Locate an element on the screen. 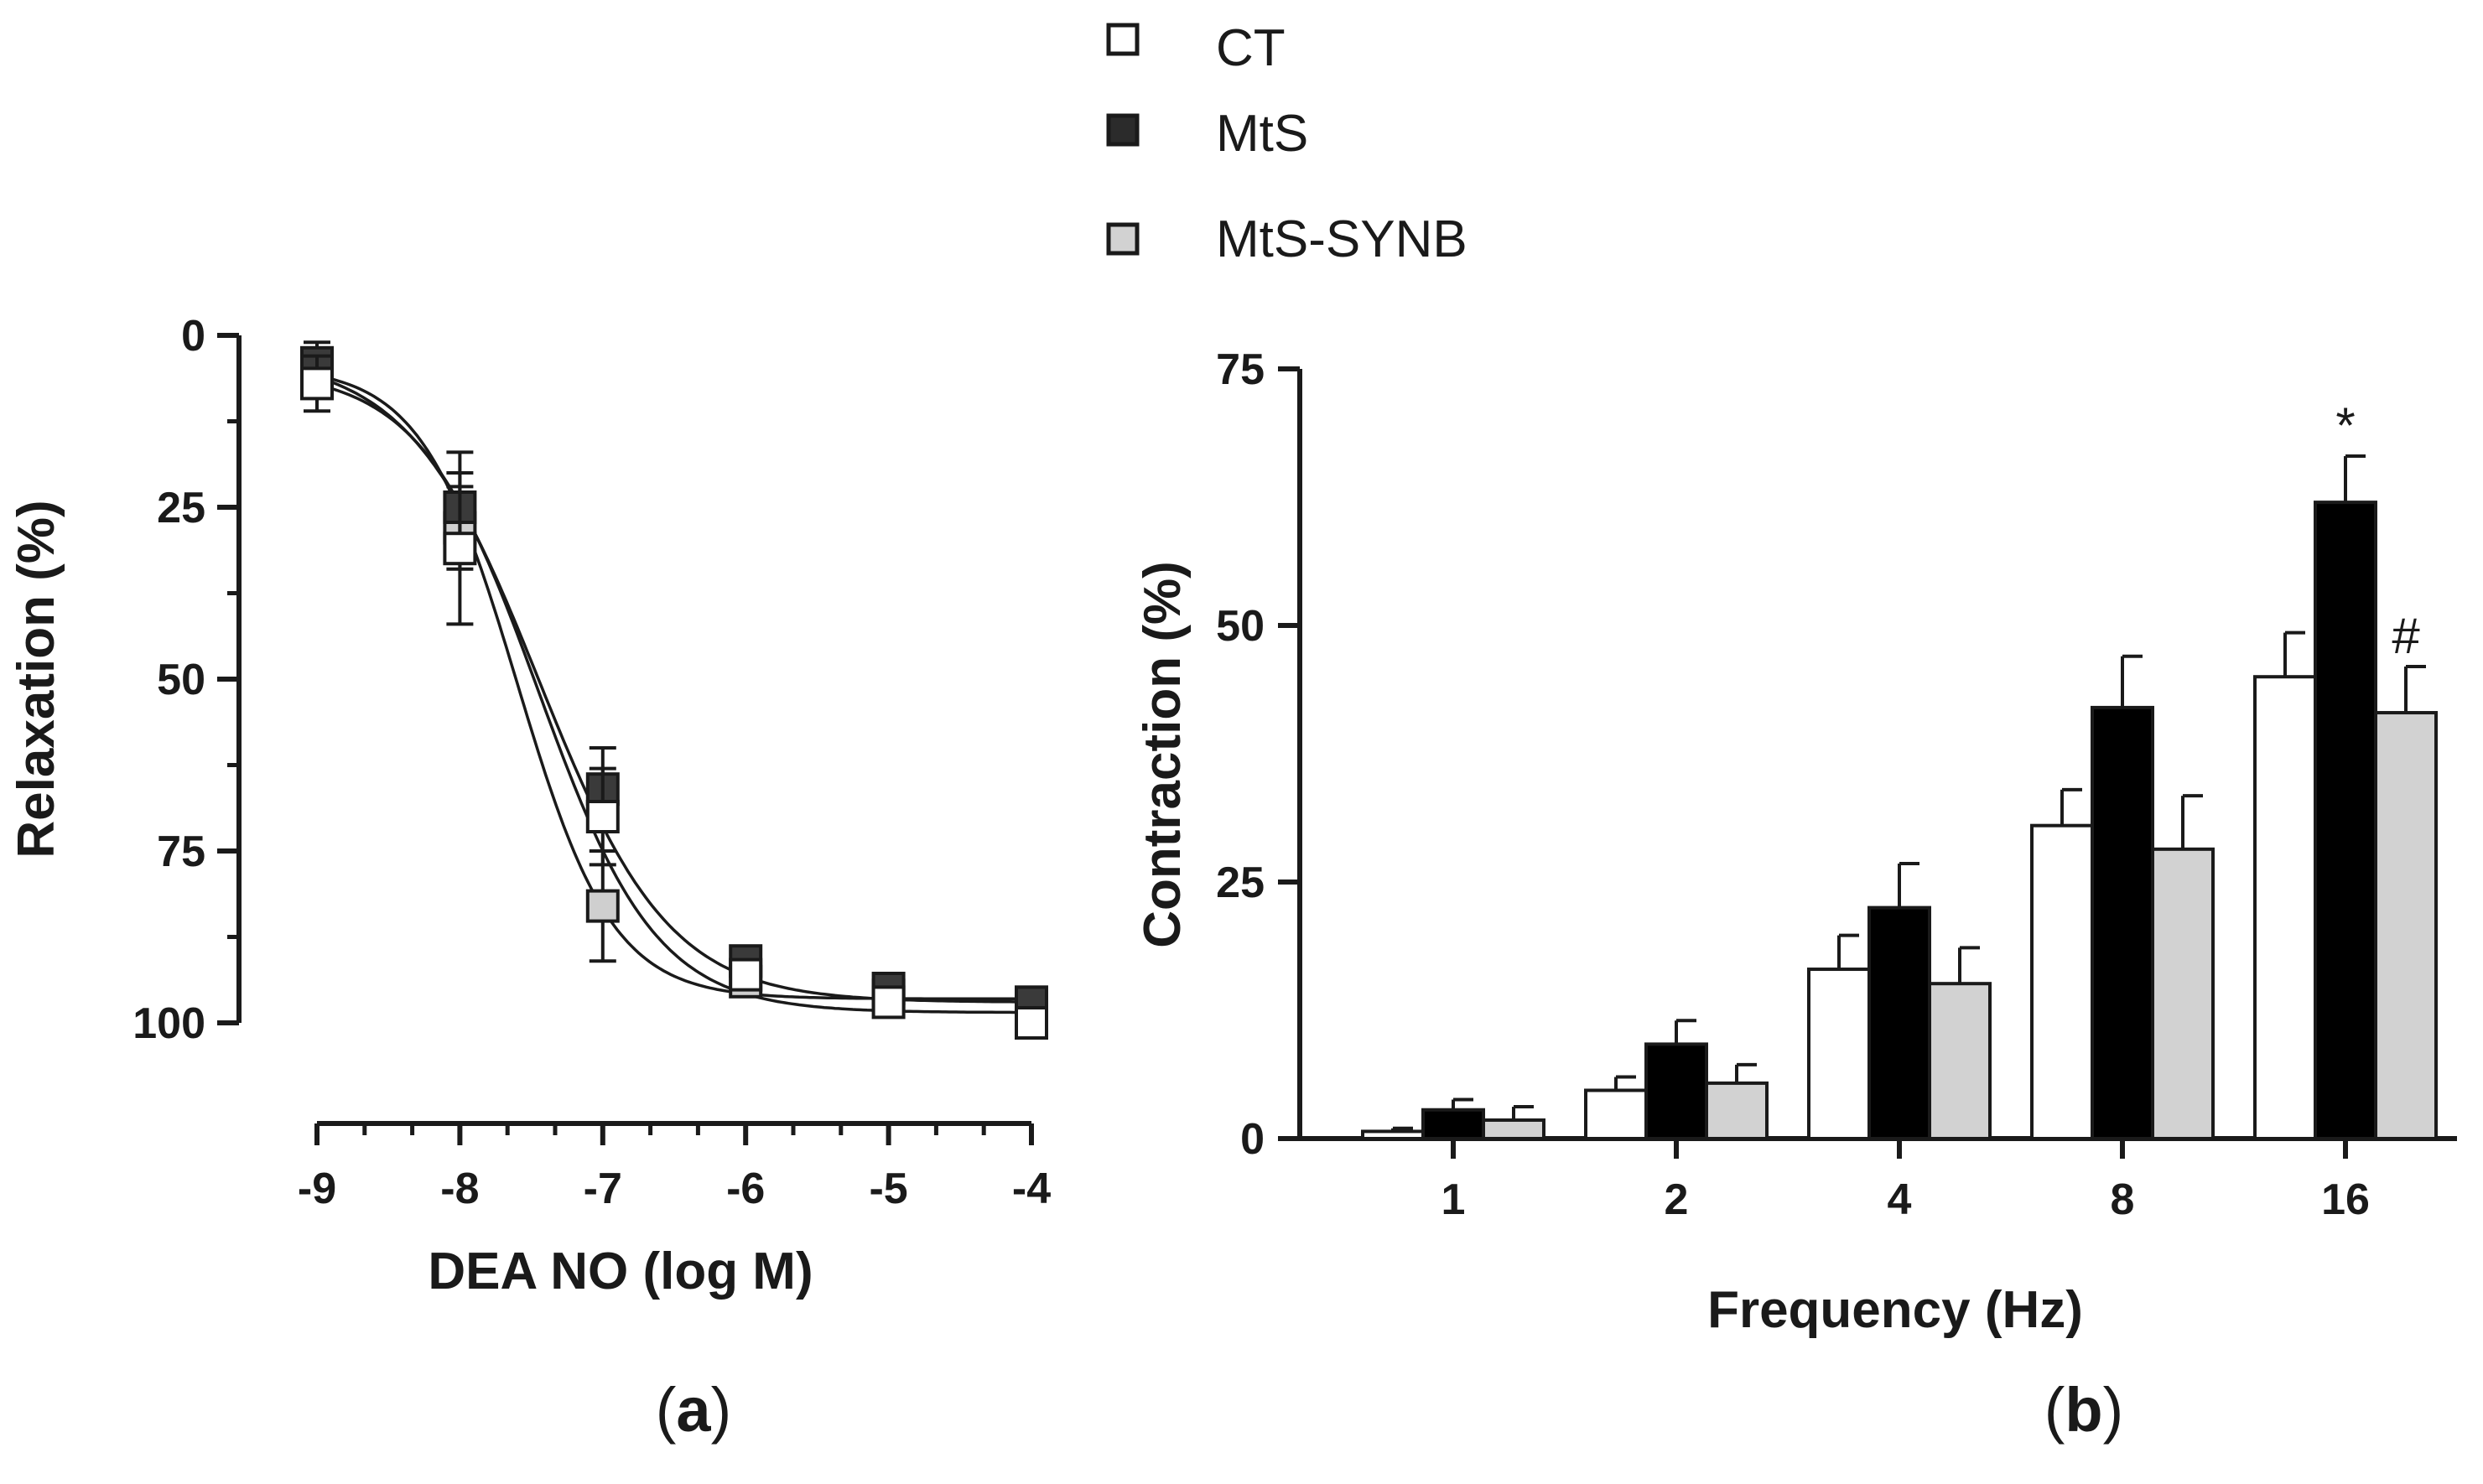  legend-entry-ct: CT is located at coordinates (1196, 48).